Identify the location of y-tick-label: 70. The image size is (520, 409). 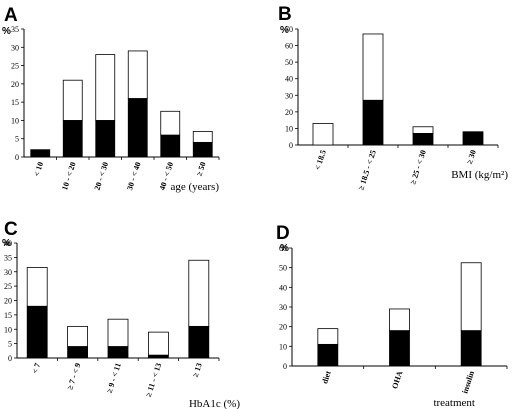
(289, 29).